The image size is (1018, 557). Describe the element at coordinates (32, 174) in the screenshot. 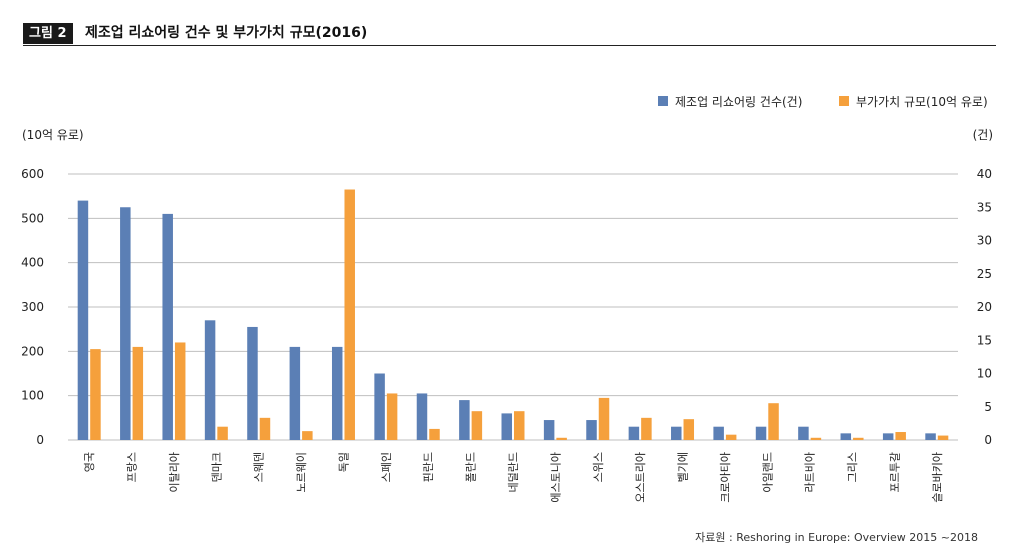

I see `y-left-tick: 600` at that location.